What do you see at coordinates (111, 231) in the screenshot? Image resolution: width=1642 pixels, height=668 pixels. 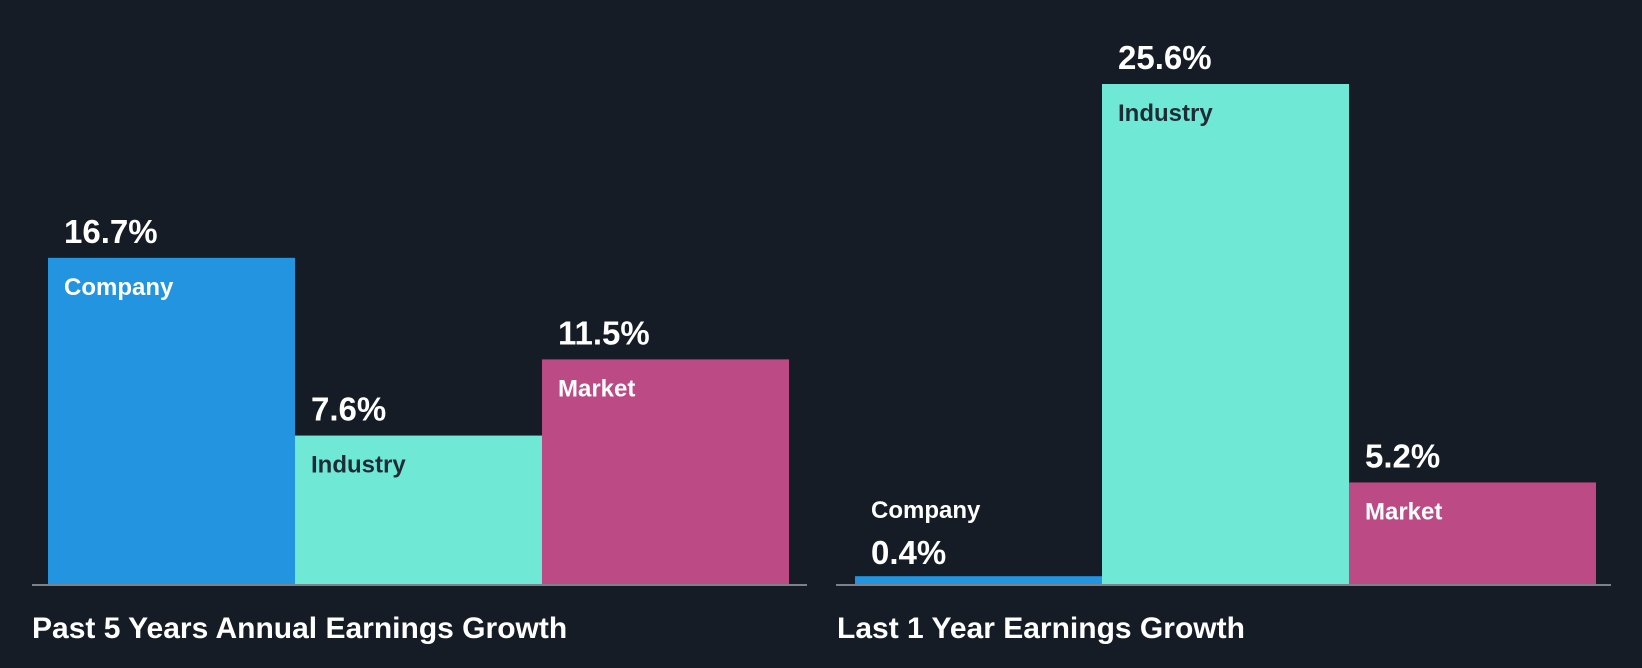 I see `value-label-past-5-years-company: 16.7%` at bounding box center [111, 231].